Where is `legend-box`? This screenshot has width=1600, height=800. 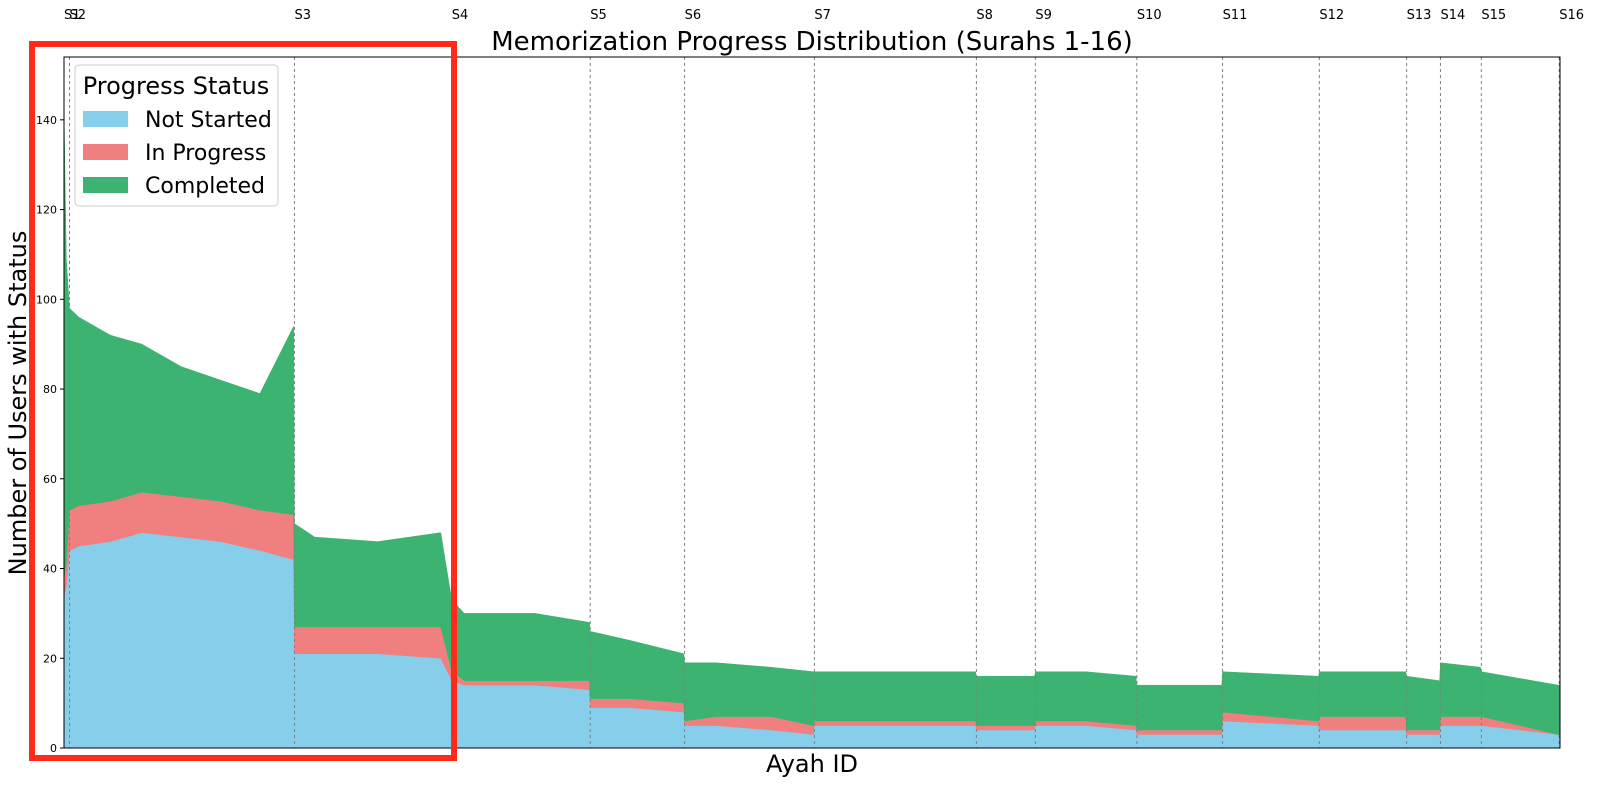 legend-box is located at coordinates (176, 135).